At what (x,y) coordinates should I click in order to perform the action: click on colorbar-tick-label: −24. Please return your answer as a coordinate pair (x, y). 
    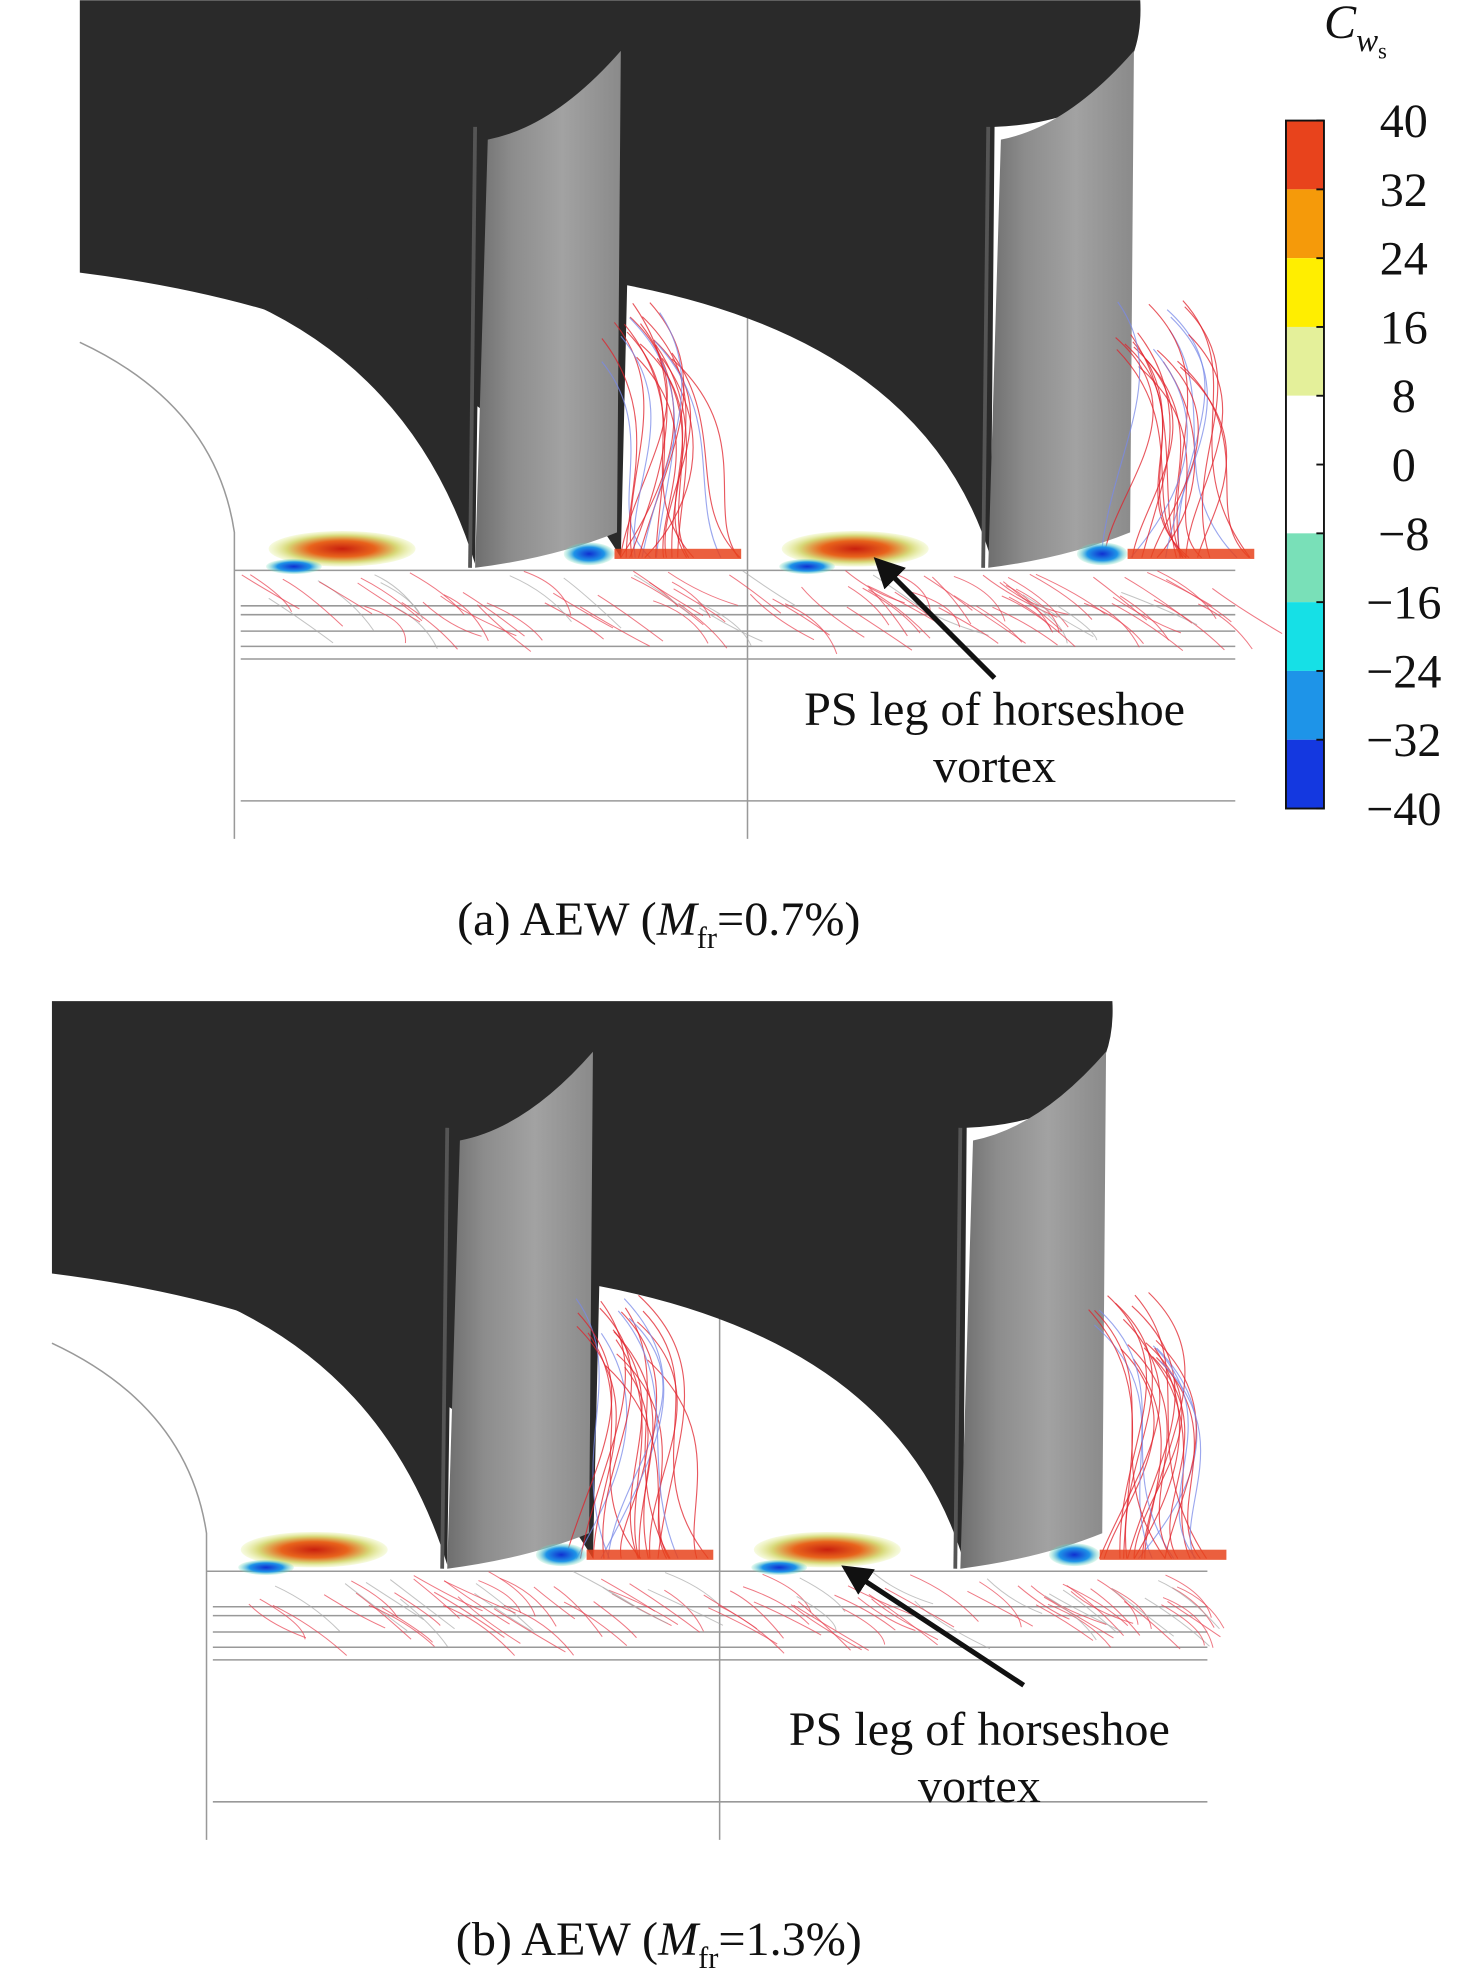
    Looking at the image, I should click on (1403, 671).